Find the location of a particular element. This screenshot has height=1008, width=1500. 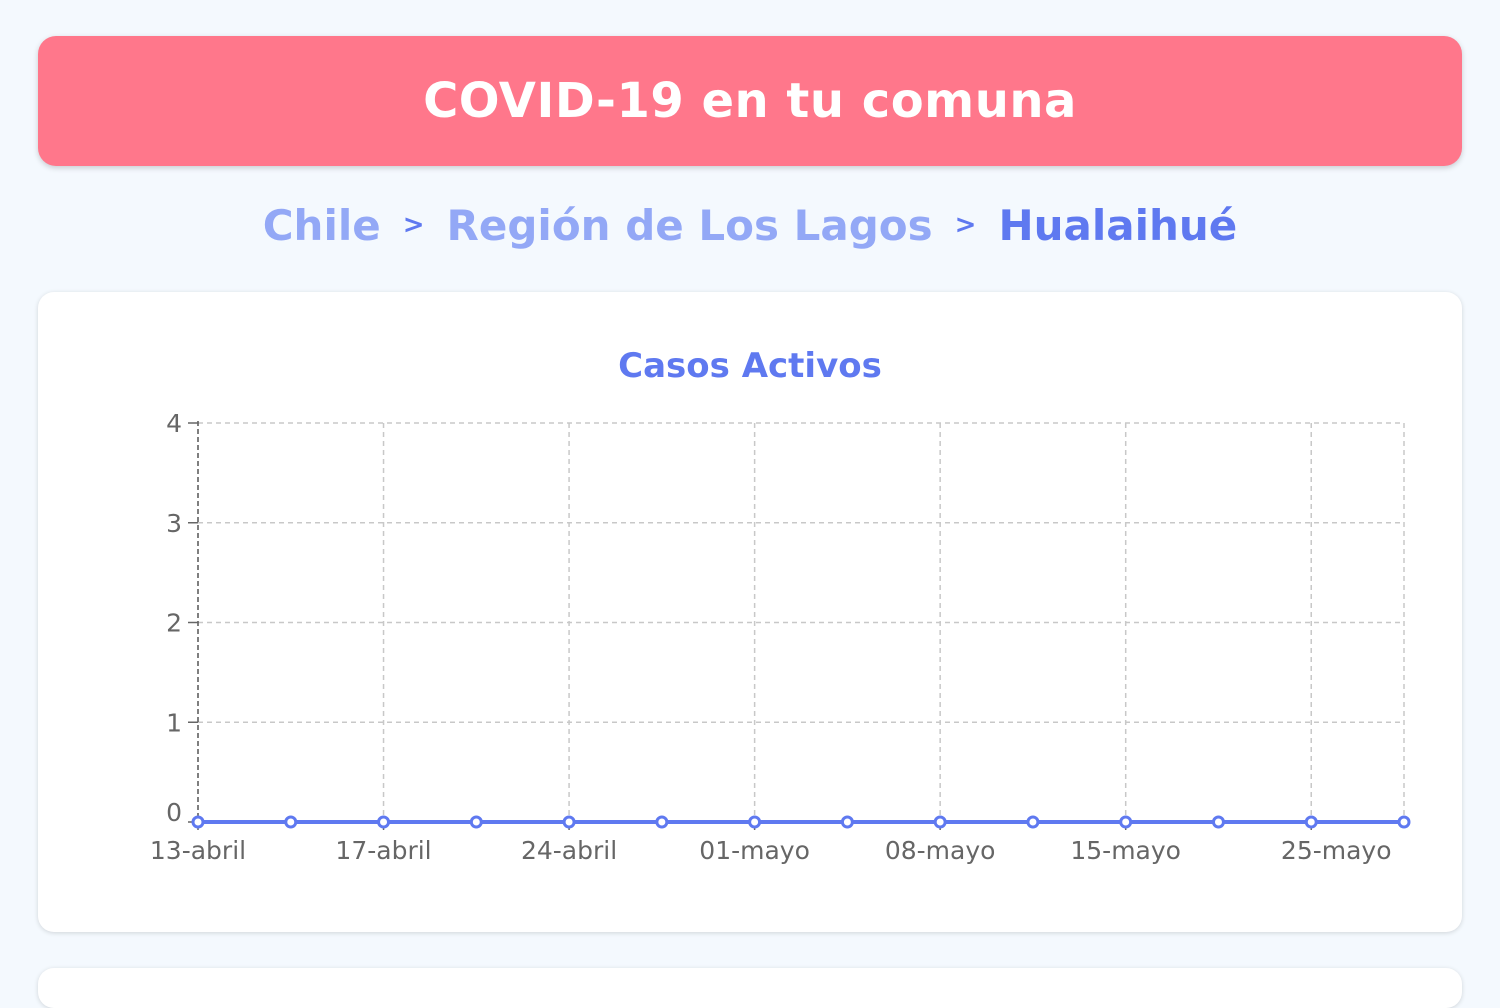

x-tick-label: 01-mayo is located at coordinates (754, 850).